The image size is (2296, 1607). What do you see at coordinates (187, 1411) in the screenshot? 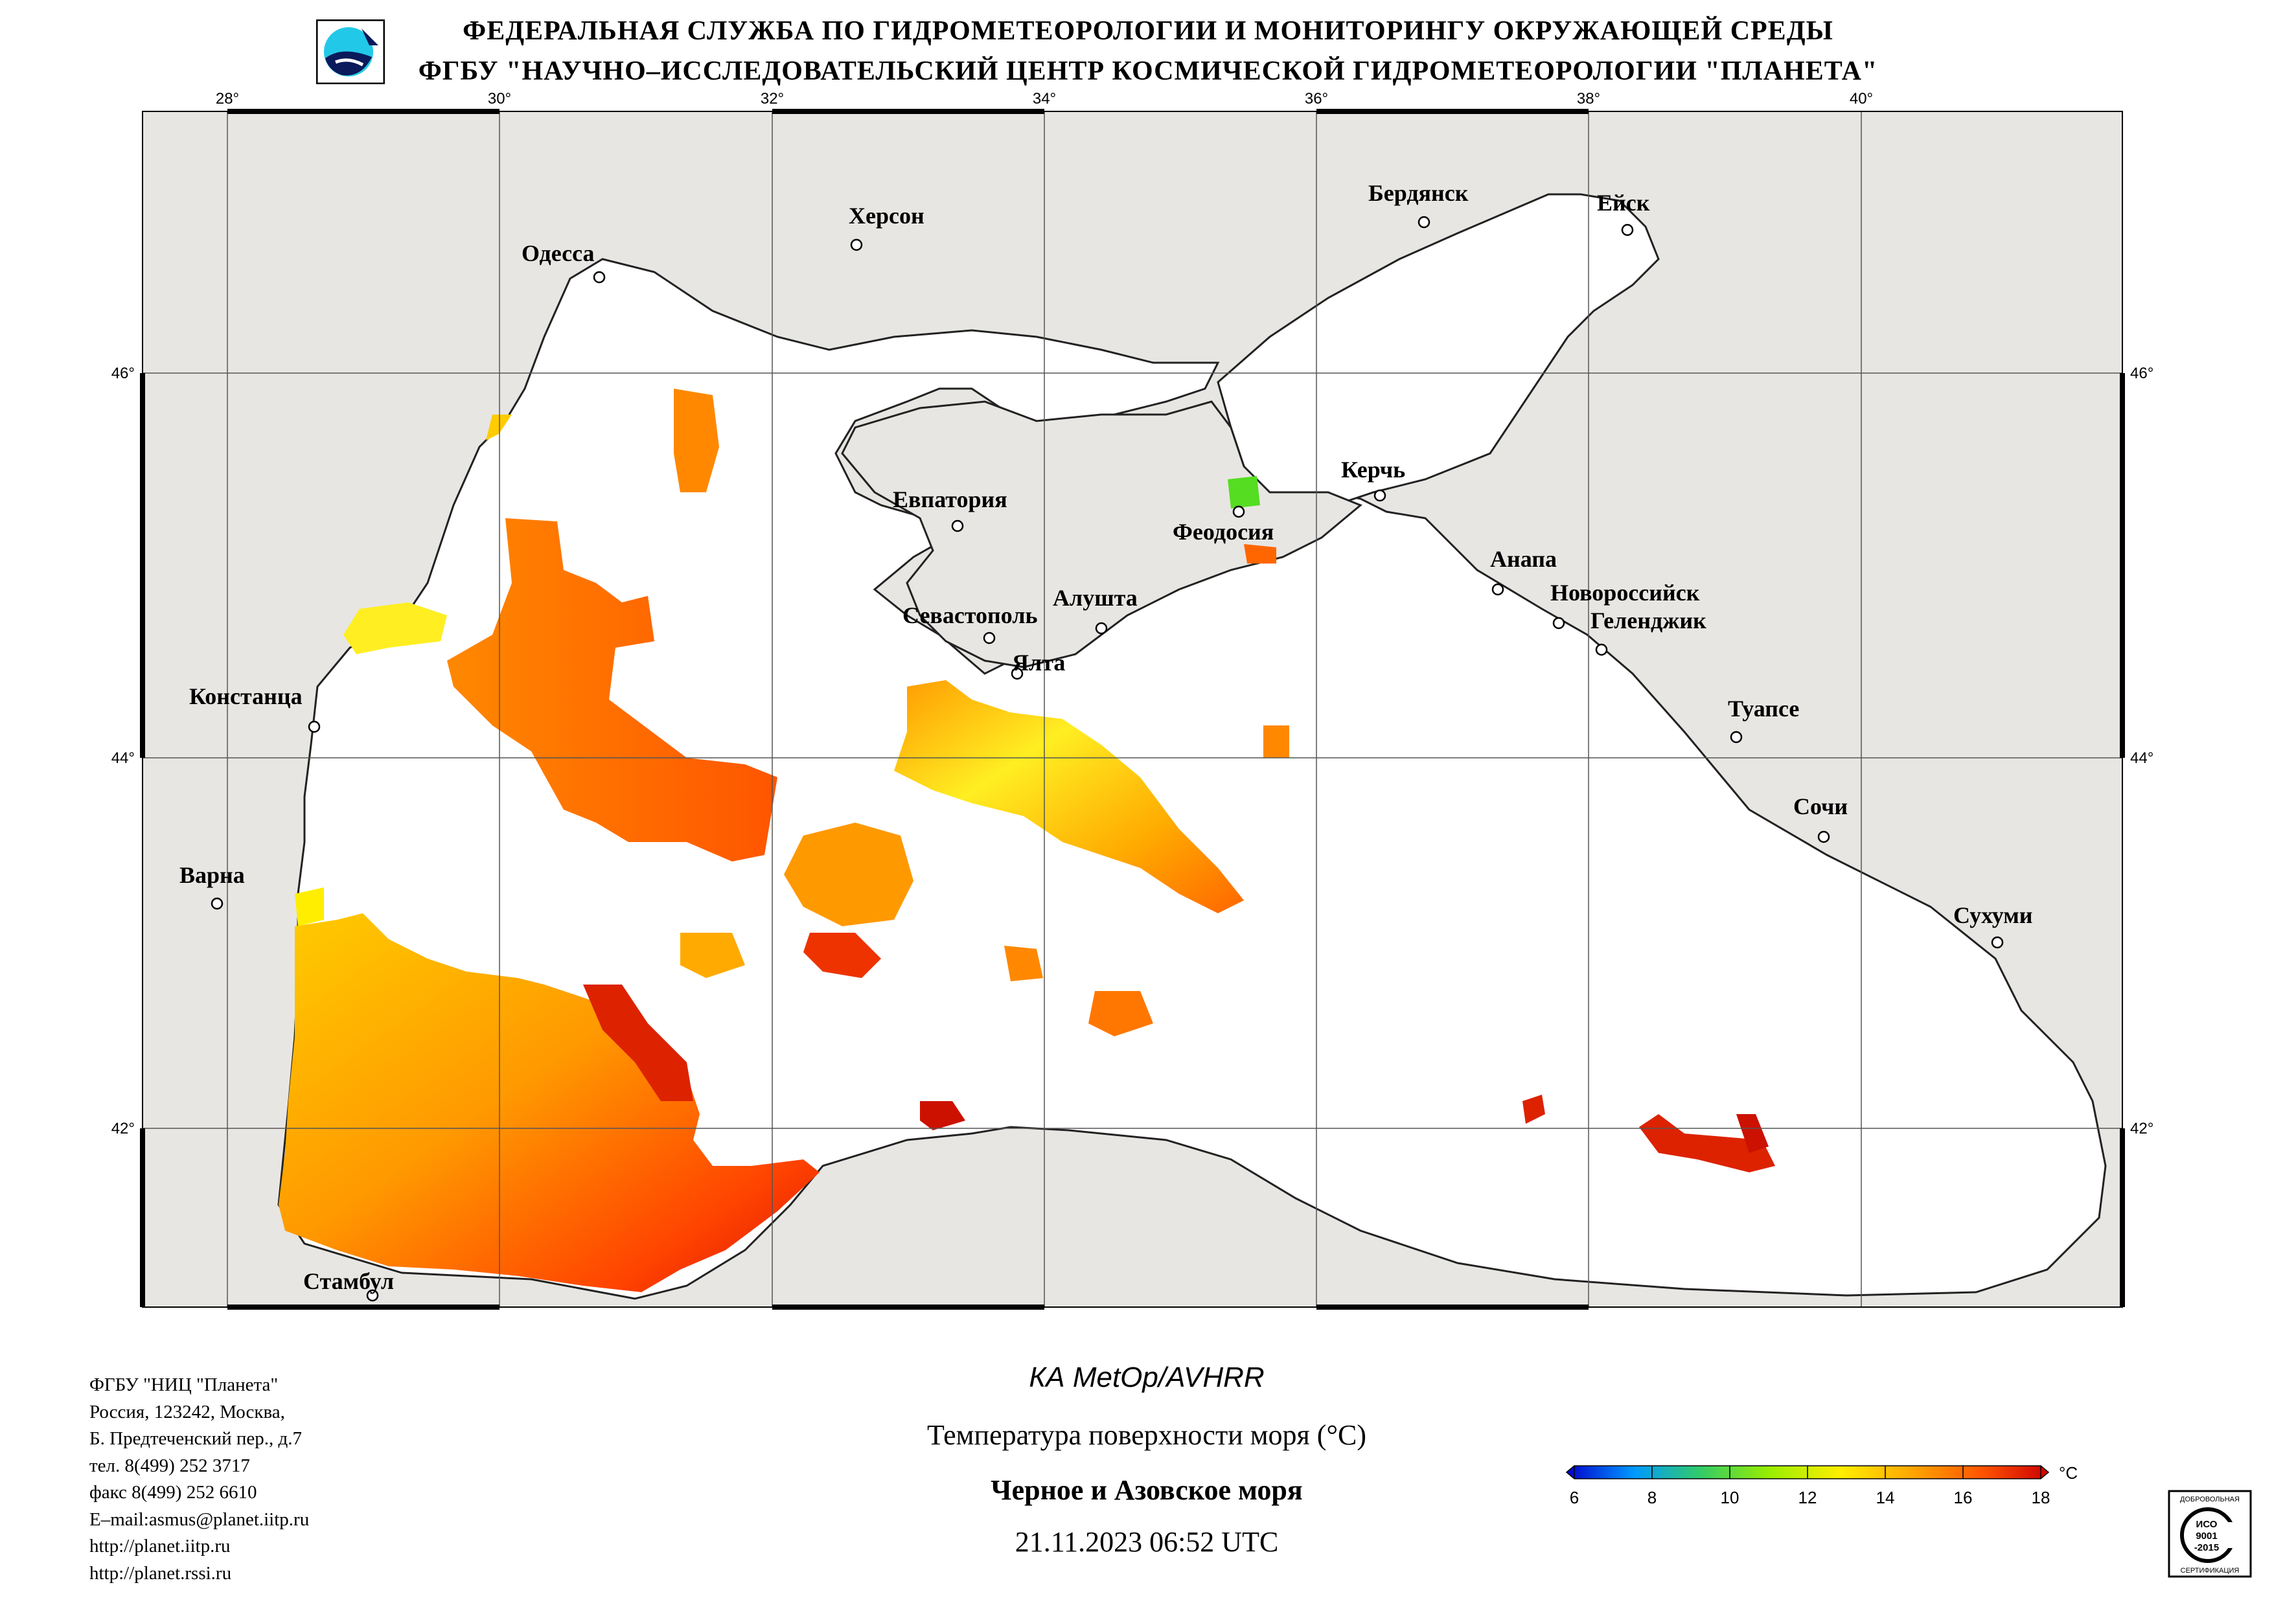
I see `contact-line: Россия, 123242, Москва,` at bounding box center [187, 1411].